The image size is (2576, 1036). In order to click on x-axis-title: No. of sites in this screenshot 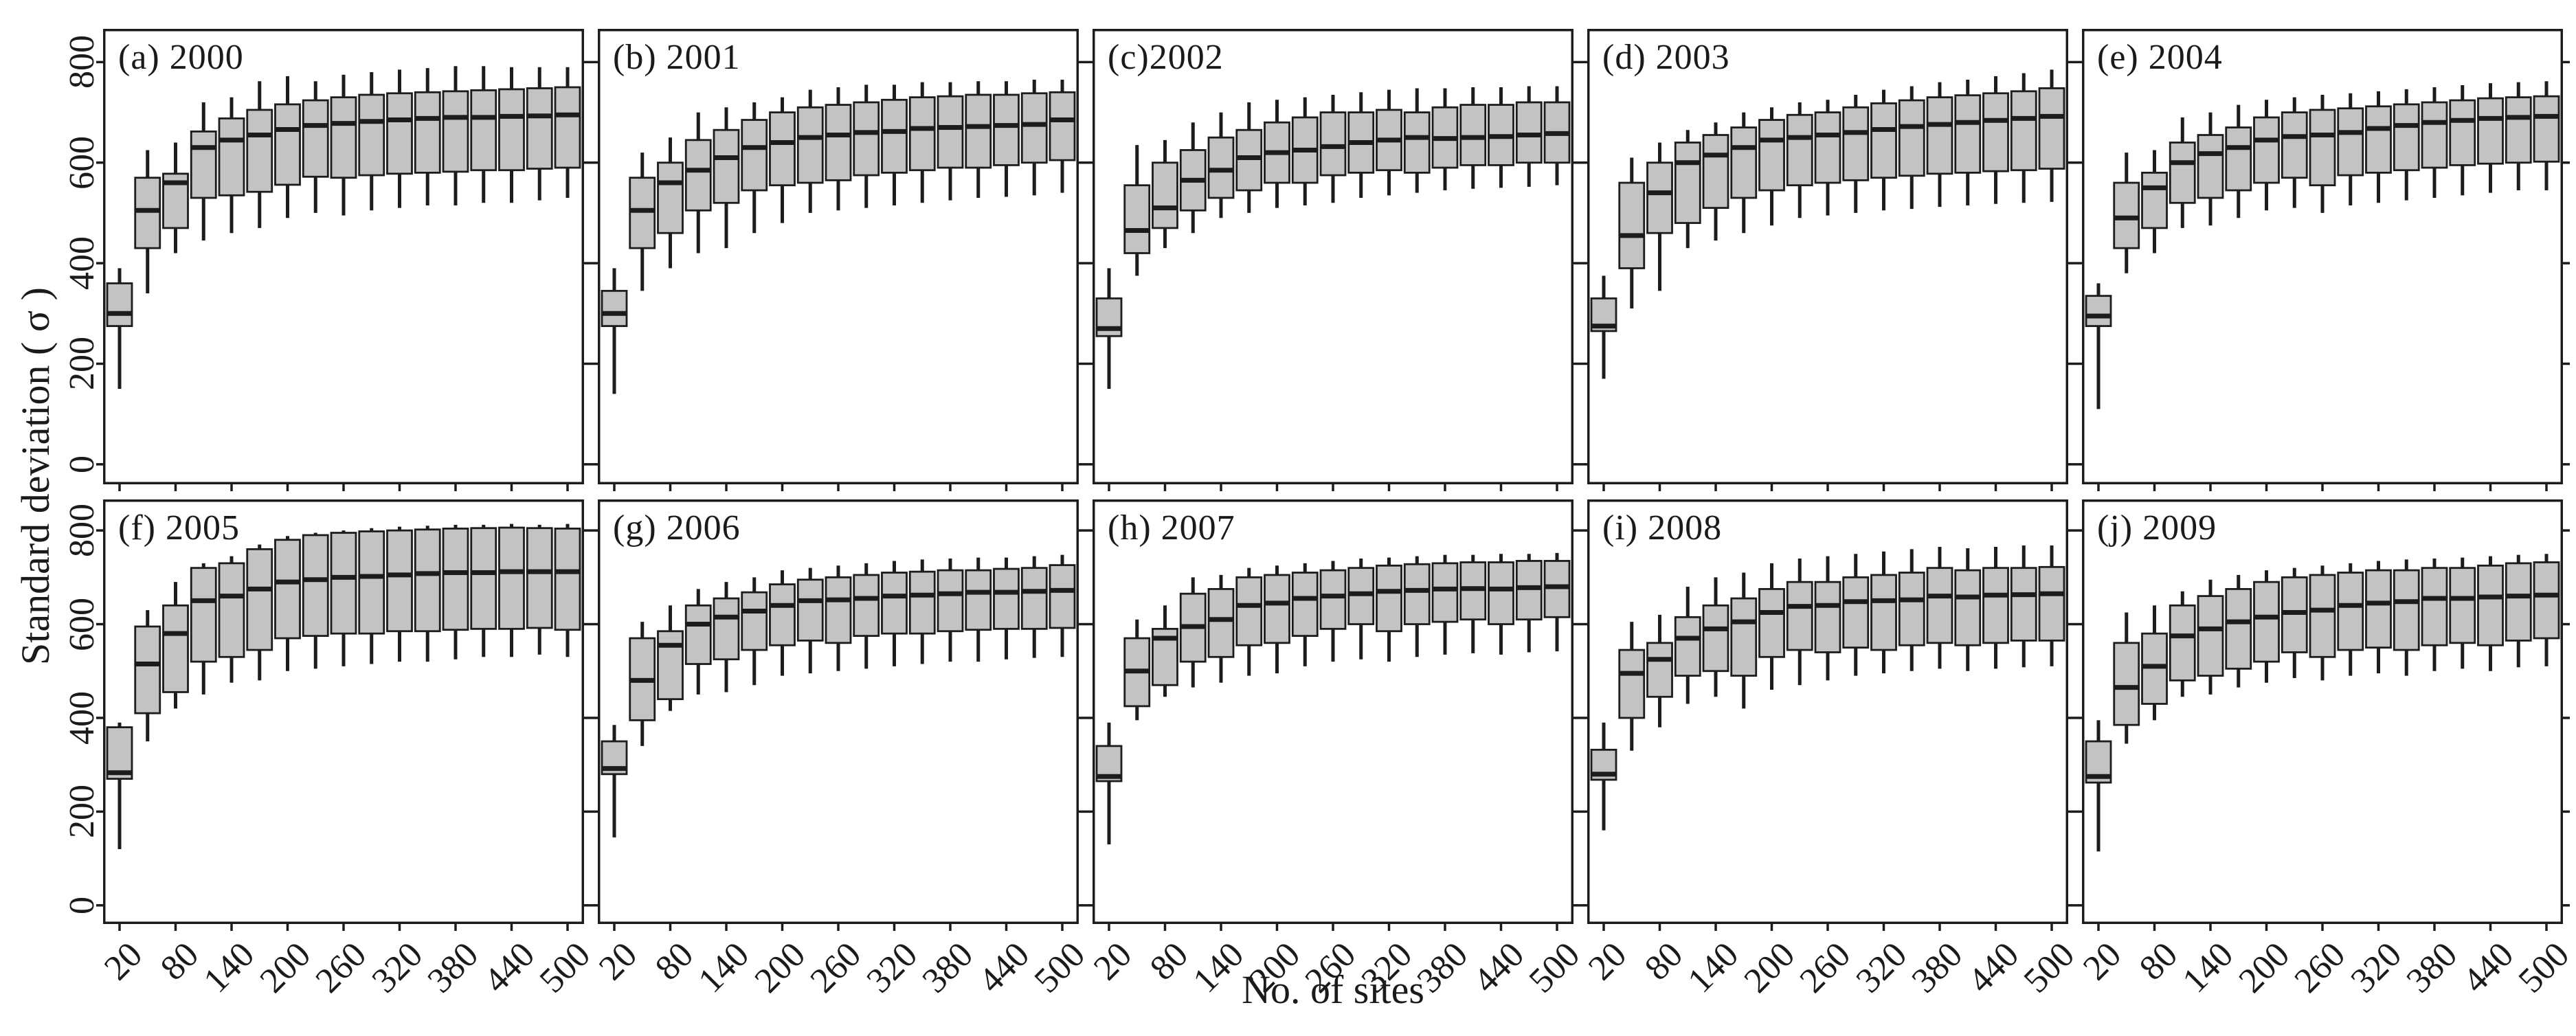, I will do `click(1333, 989)`.